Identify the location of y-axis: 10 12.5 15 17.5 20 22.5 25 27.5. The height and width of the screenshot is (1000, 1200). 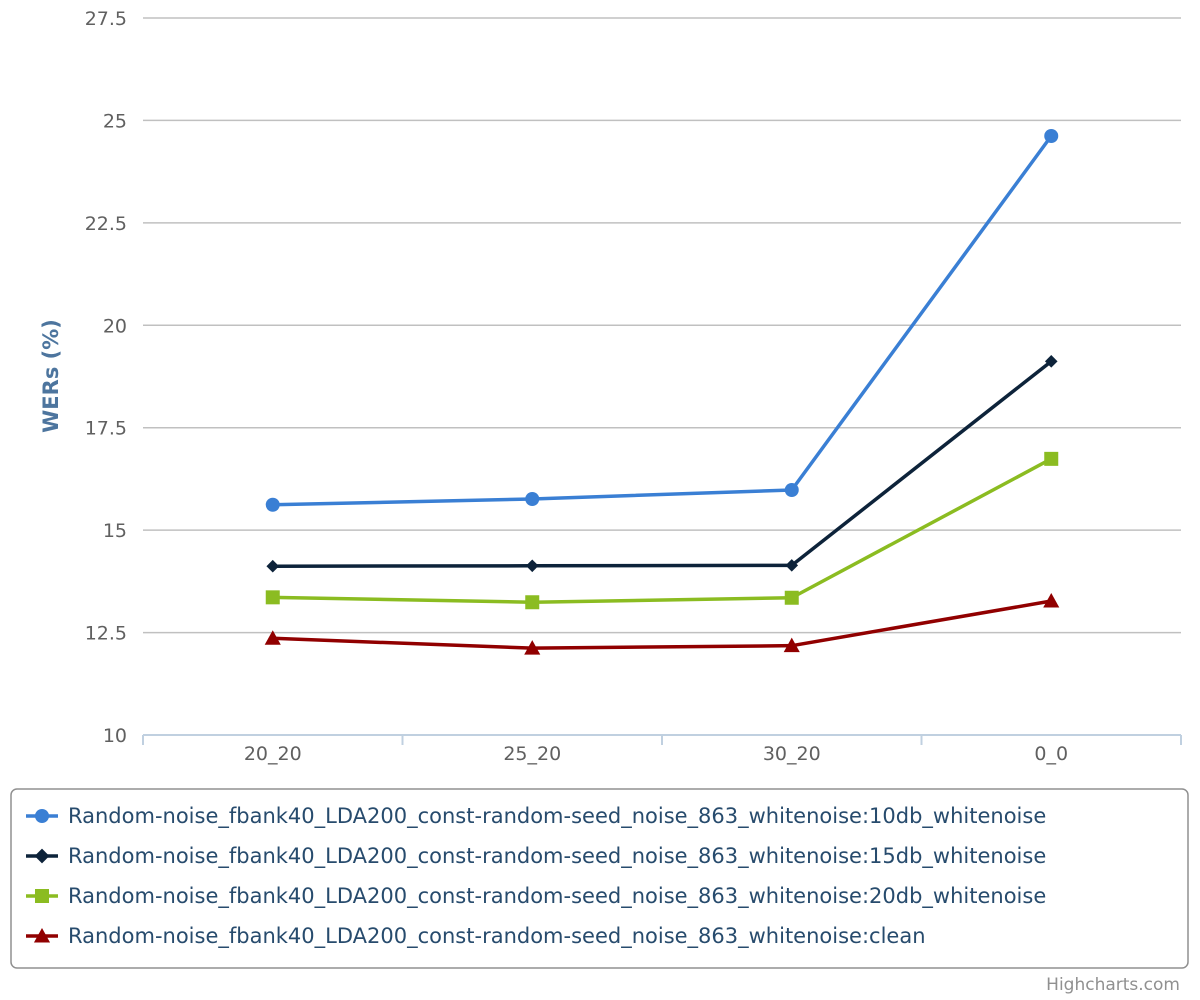
(106, 377).